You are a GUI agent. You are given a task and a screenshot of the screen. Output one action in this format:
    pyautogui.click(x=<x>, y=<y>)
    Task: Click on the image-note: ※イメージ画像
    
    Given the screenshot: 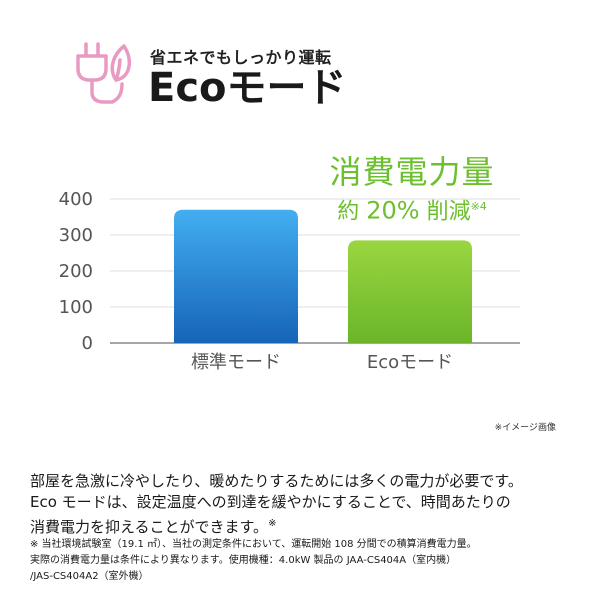 What is the action you would take?
    pyautogui.click(x=525, y=428)
    